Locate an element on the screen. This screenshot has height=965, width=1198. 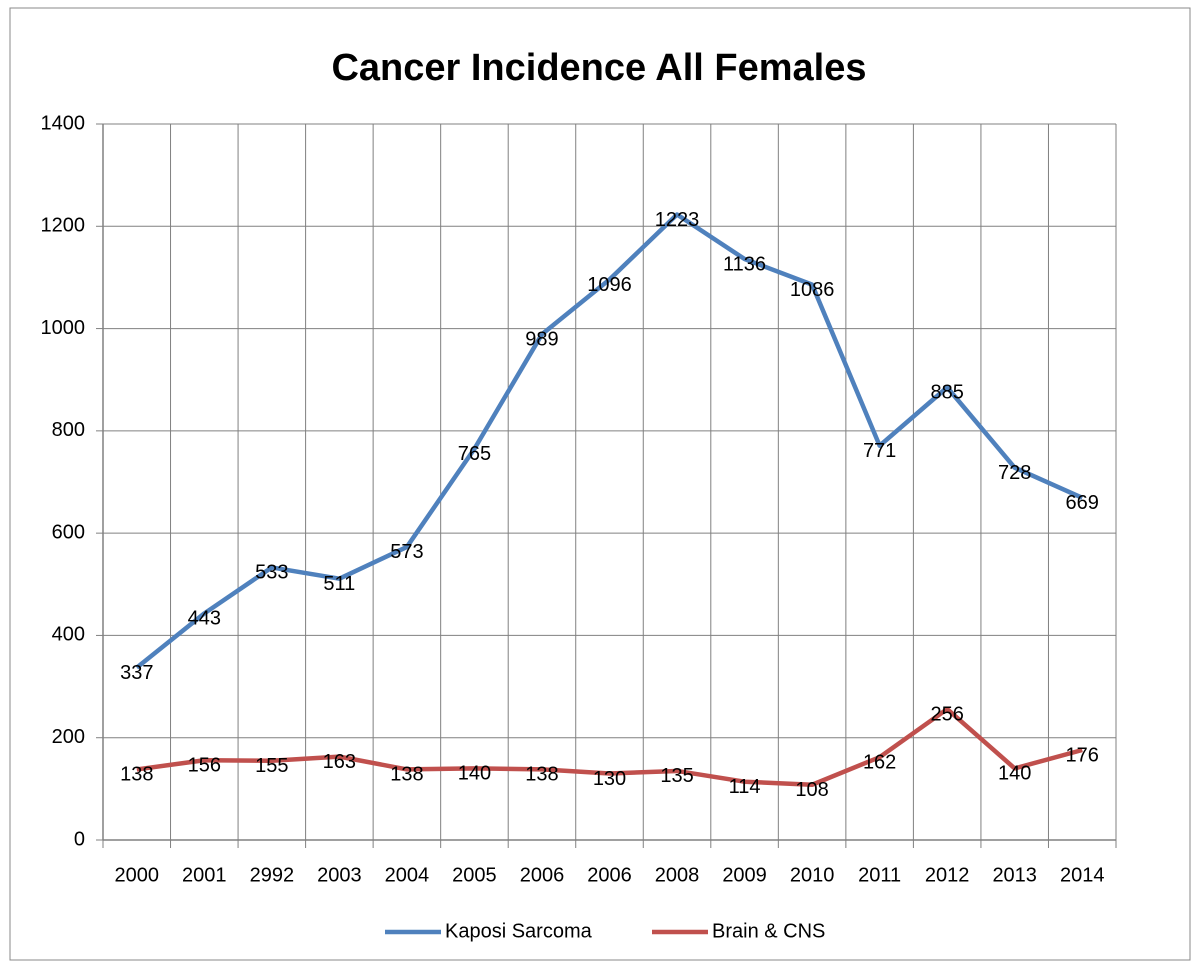
data-label: 130 is located at coordinates (609, 779).